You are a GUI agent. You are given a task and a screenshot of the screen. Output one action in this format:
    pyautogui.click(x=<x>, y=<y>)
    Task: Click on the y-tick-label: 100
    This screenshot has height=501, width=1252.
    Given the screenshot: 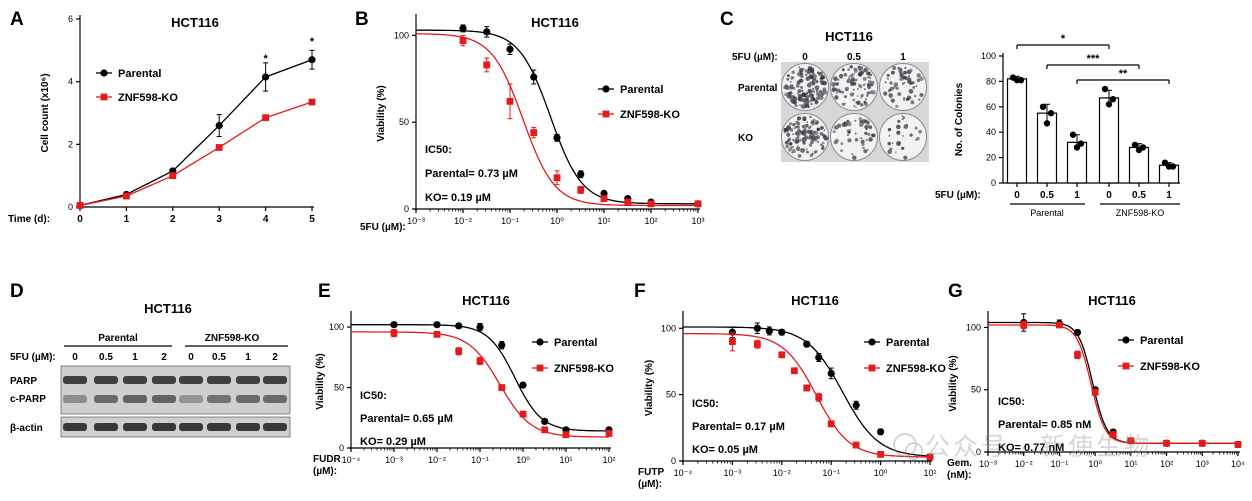 What is the action you would take?
    pyautogui.click(x=973, y=327)
    